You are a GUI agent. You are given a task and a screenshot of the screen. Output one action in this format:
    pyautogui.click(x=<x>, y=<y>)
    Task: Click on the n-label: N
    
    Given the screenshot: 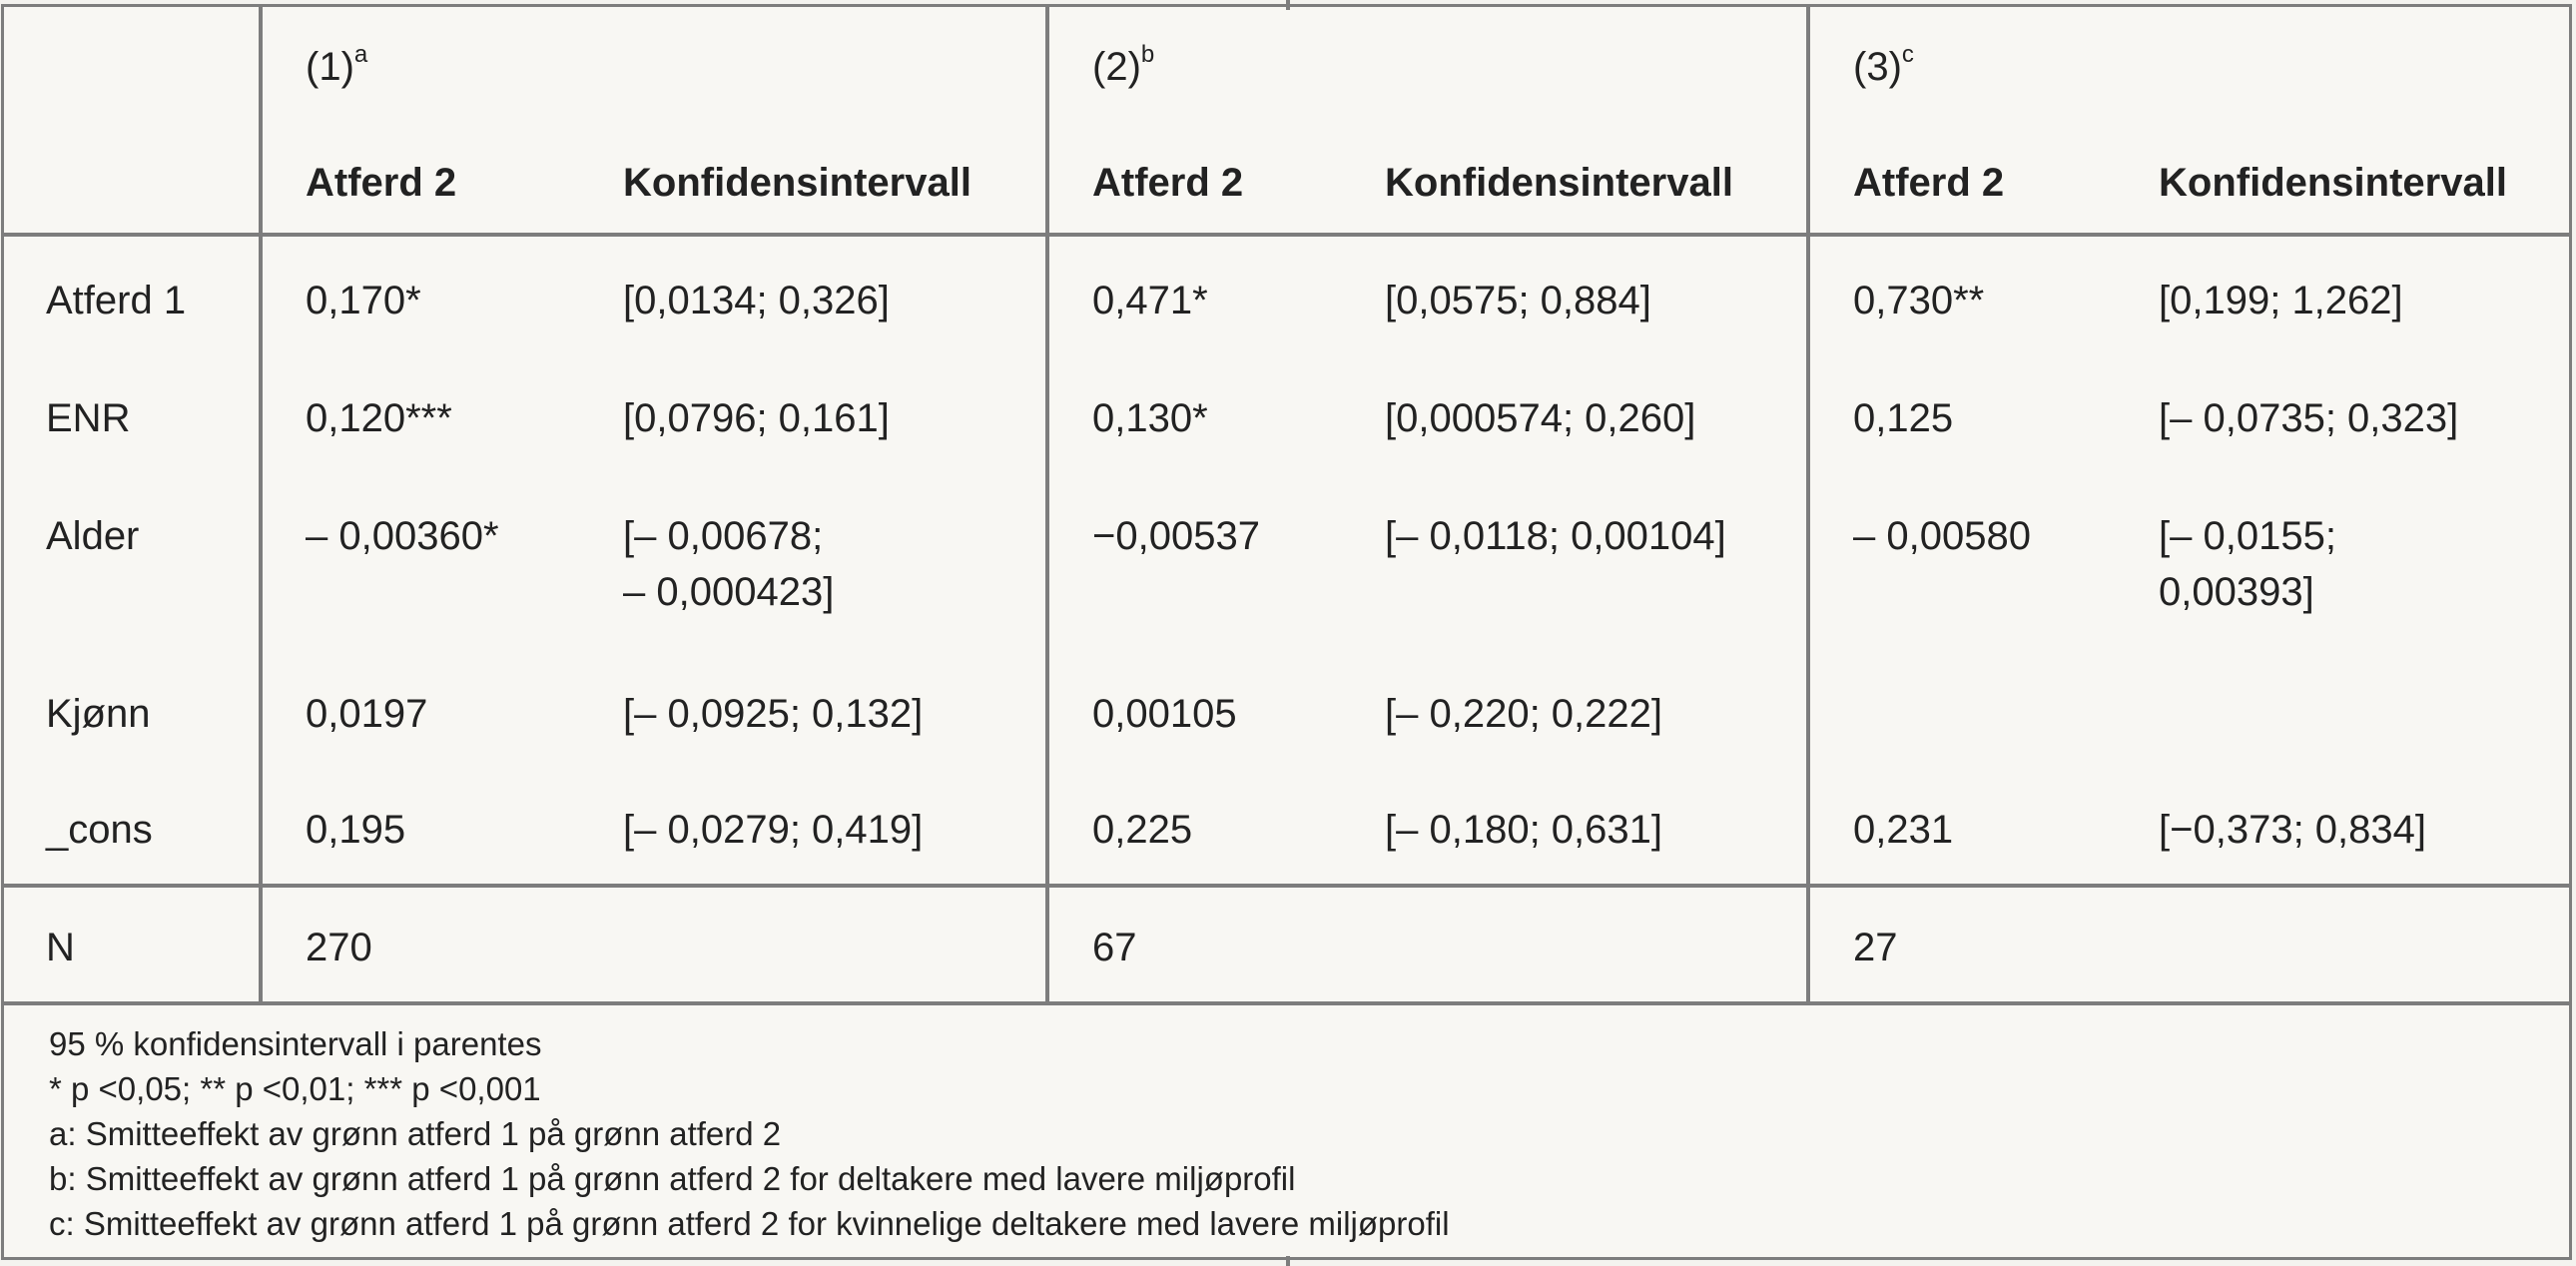 What is the action you would take?
    pyautogui.click(x=60, y=947)
    